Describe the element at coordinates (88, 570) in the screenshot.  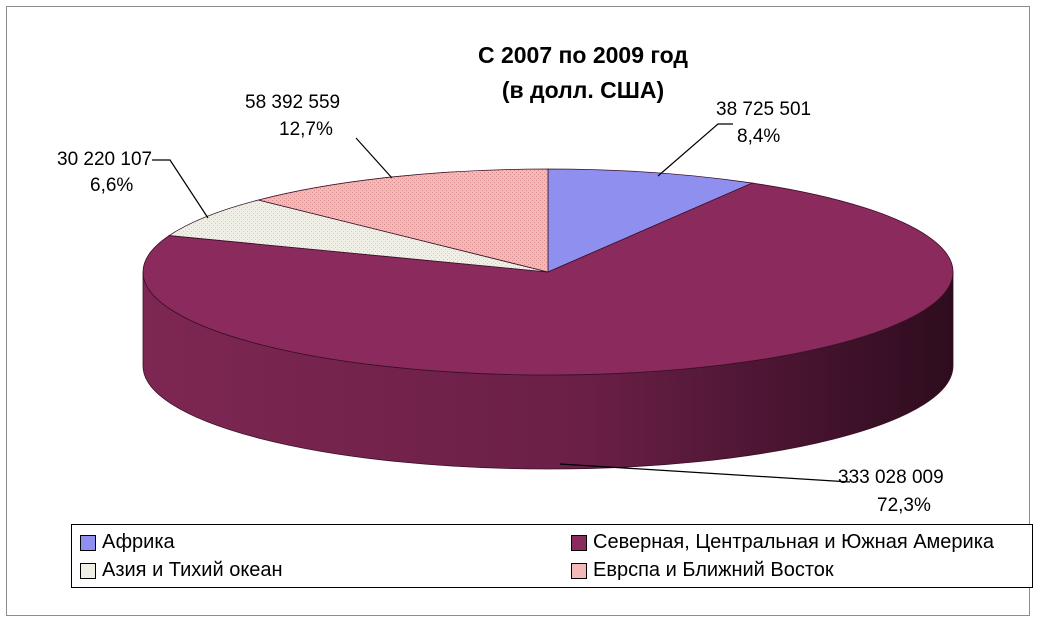
I see `legend-swatch-asia` at that location.